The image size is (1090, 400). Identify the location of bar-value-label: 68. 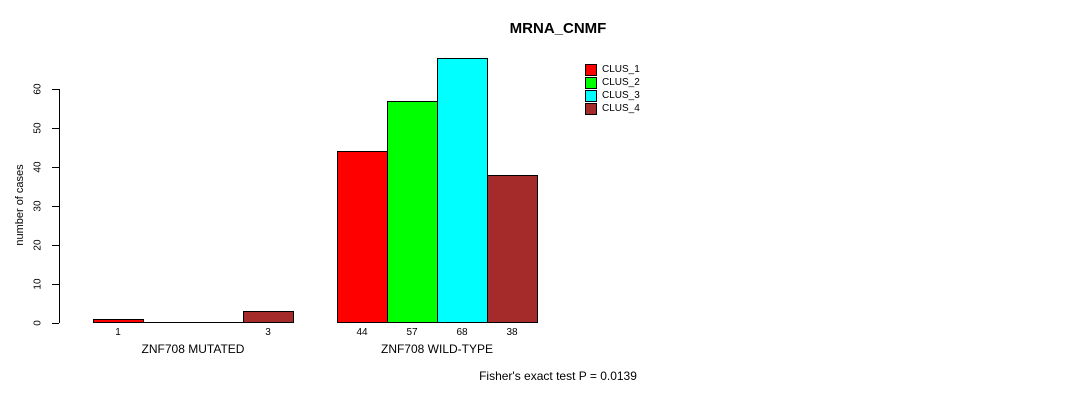
(462, 332).